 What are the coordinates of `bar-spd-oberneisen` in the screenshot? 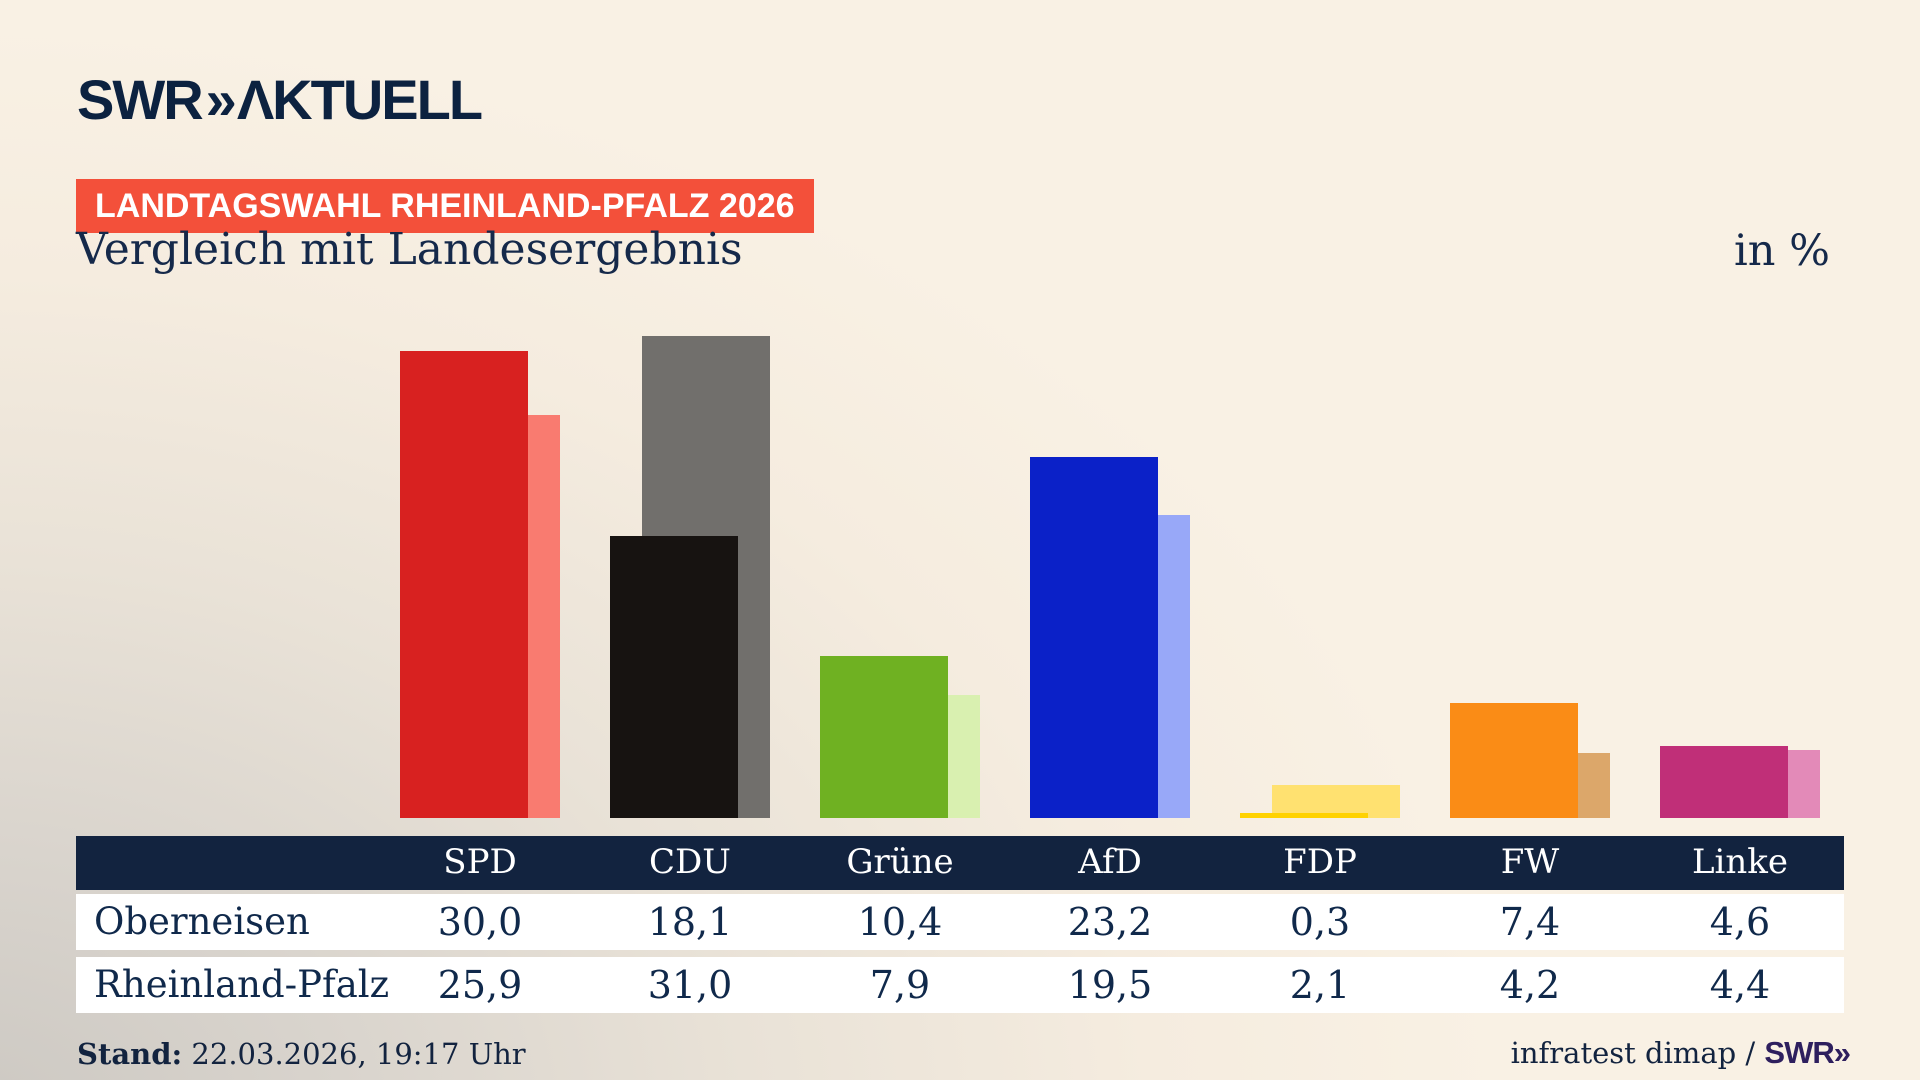 It's located at (464, 584).